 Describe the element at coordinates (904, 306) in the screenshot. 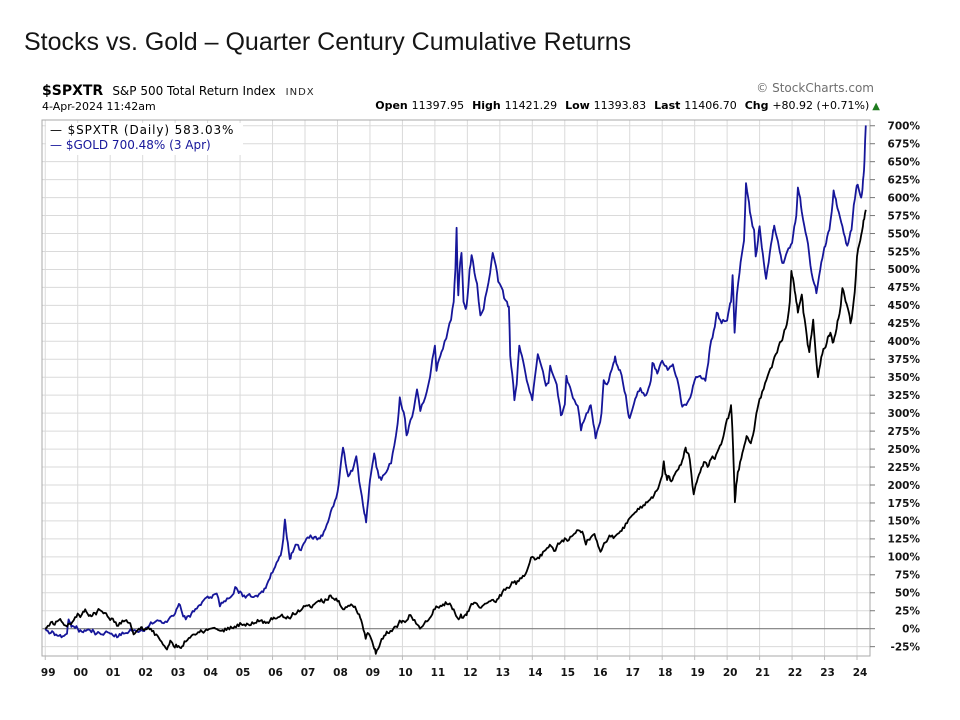

I see `svg-text: 450%` at that location.